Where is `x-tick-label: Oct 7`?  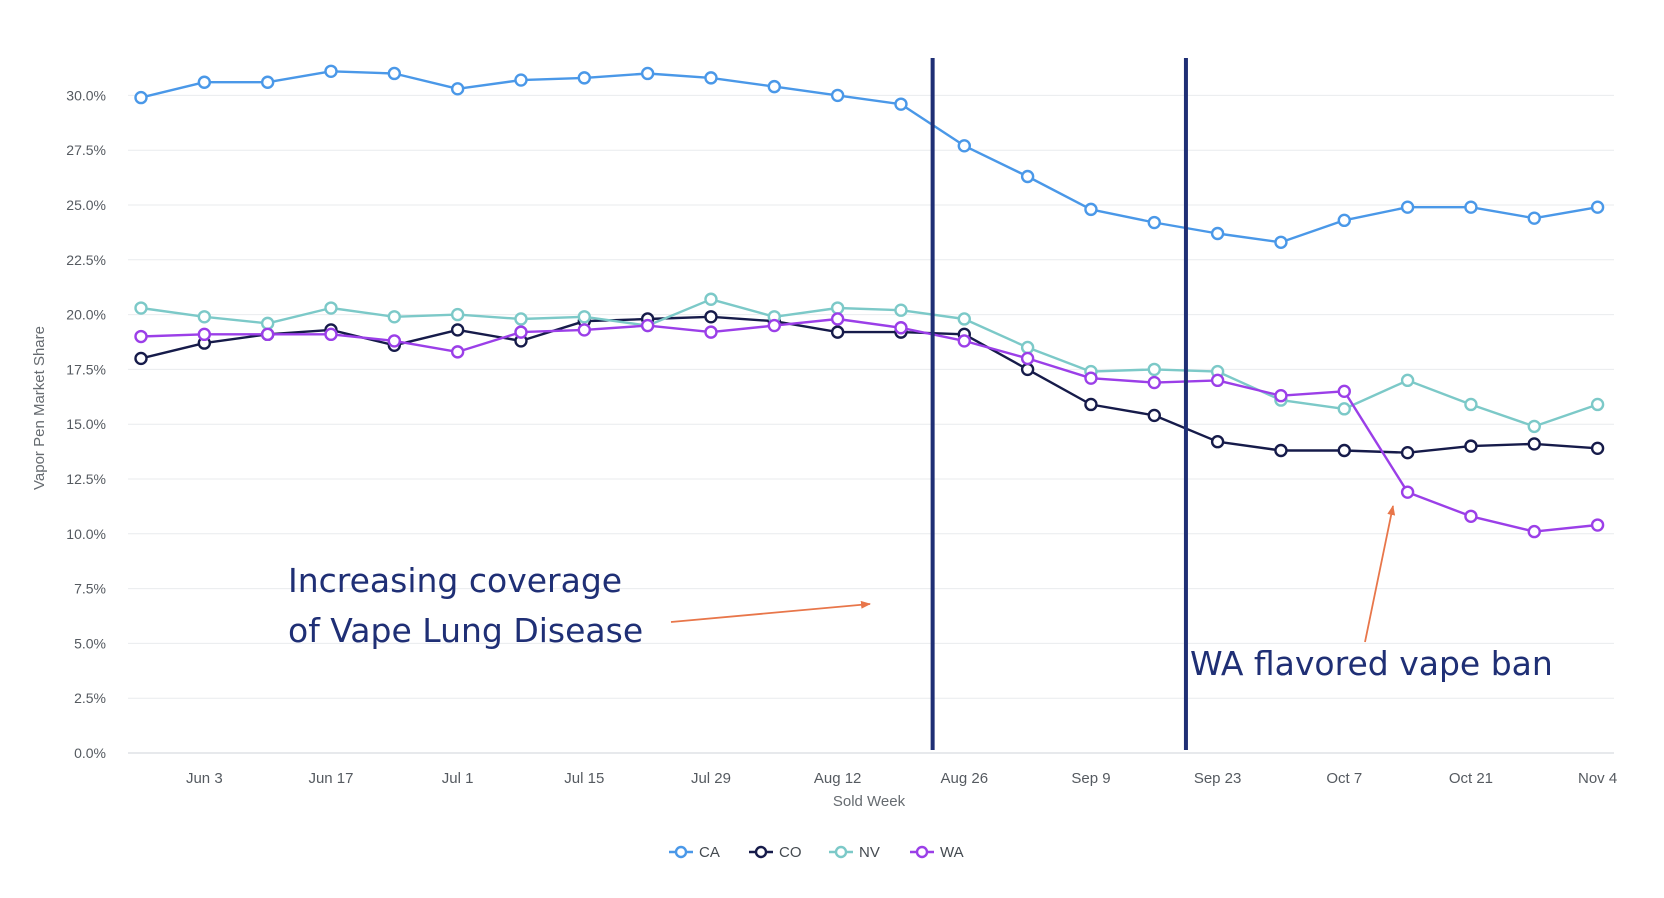
x-tick-label: Oct 7 is located at coordinates (1344, 778).